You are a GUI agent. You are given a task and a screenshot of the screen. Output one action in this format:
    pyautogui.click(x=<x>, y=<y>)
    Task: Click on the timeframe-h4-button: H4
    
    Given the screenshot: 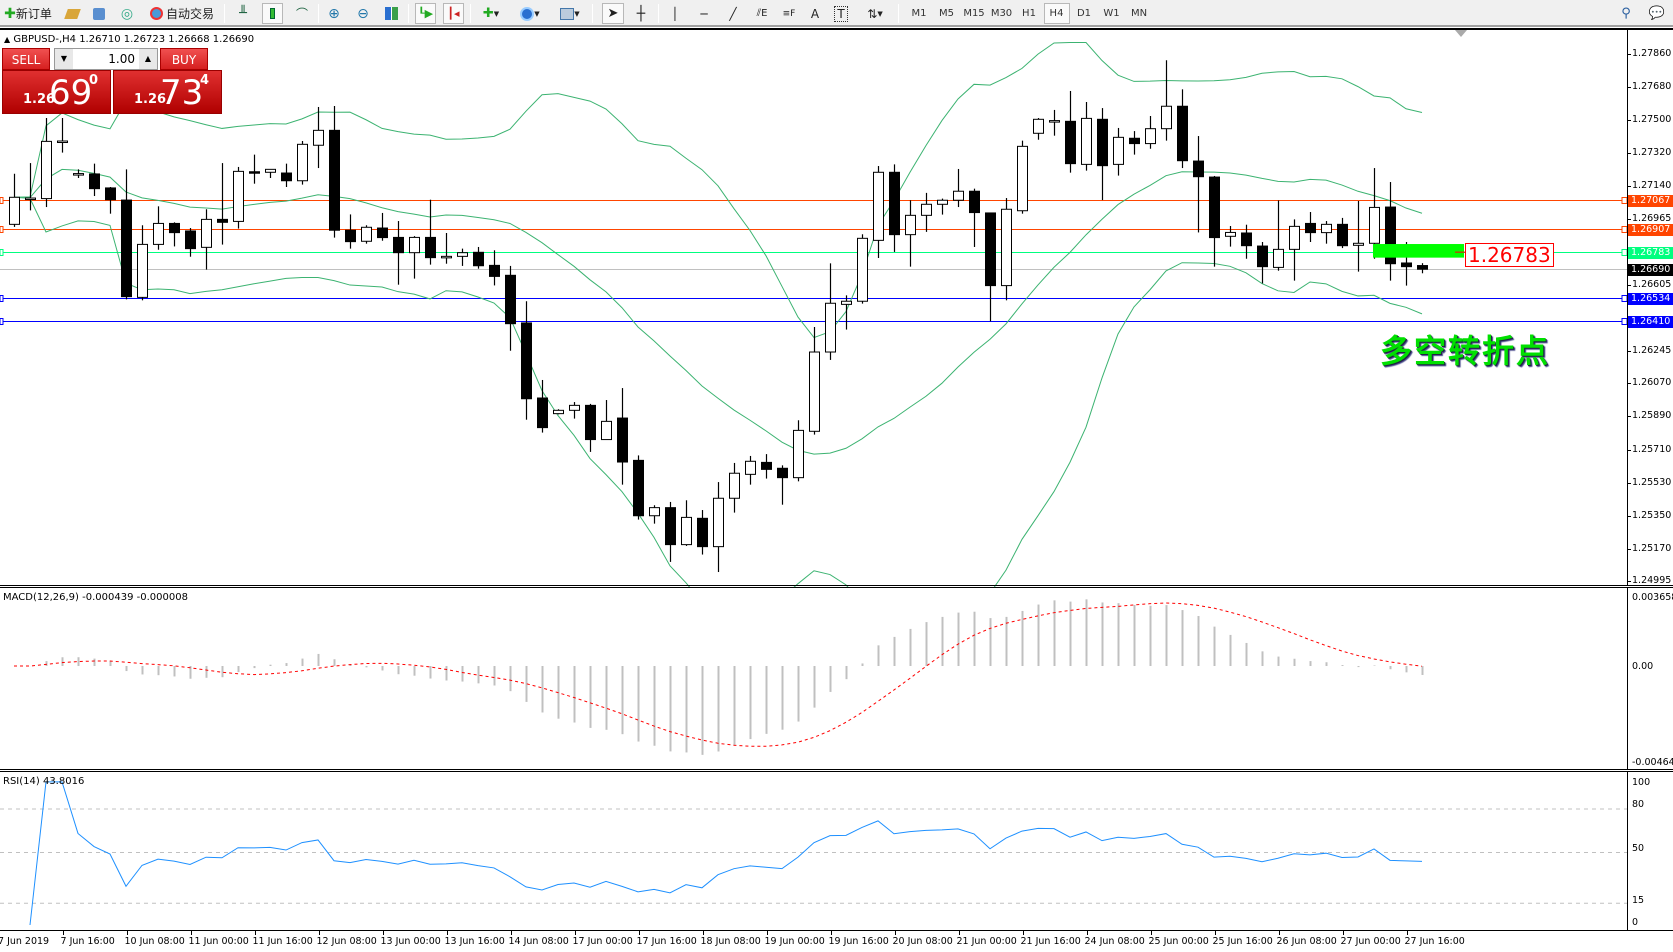 What is the action you would take?
    pyautogui.click(x=1056, y=13)
    